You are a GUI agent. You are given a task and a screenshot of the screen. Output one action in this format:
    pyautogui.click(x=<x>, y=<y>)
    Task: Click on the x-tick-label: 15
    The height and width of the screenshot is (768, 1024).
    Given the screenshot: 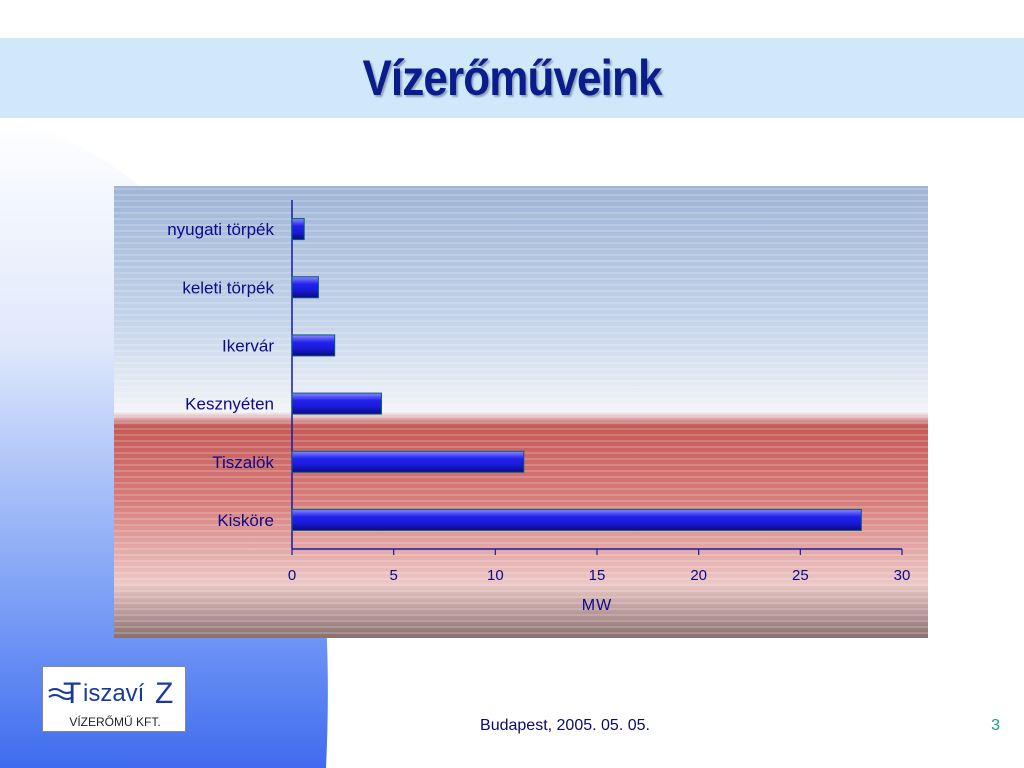 What is the action you would take?
    pyautogui.click(x=597, y=575)
    